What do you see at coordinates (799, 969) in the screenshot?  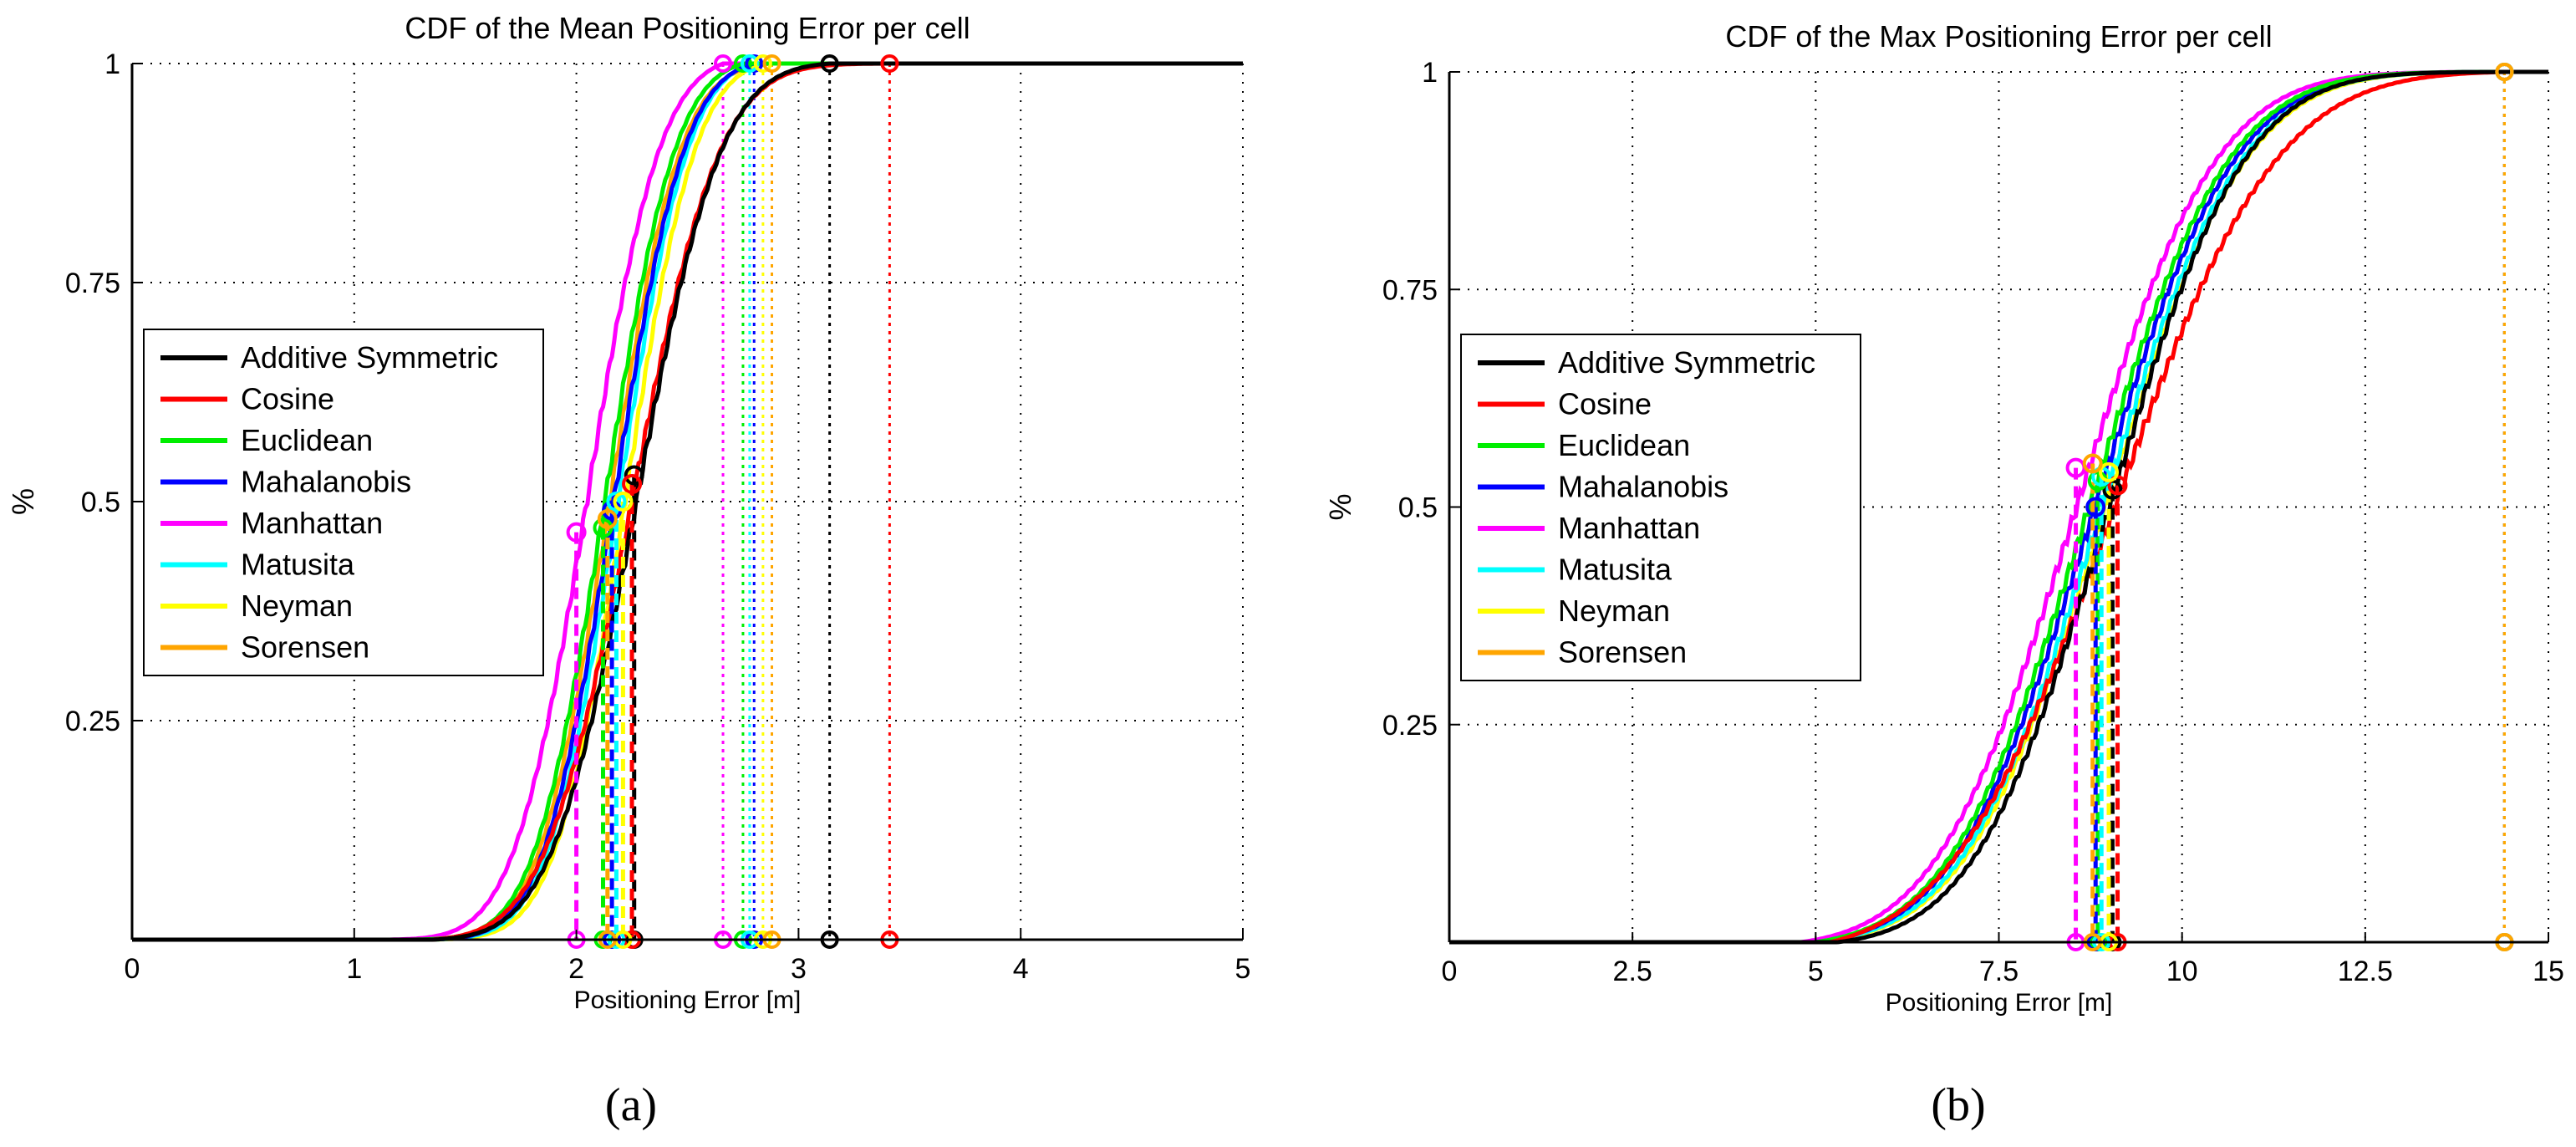 I see `x-tick-label: 3` at bounding box center [799, 969].